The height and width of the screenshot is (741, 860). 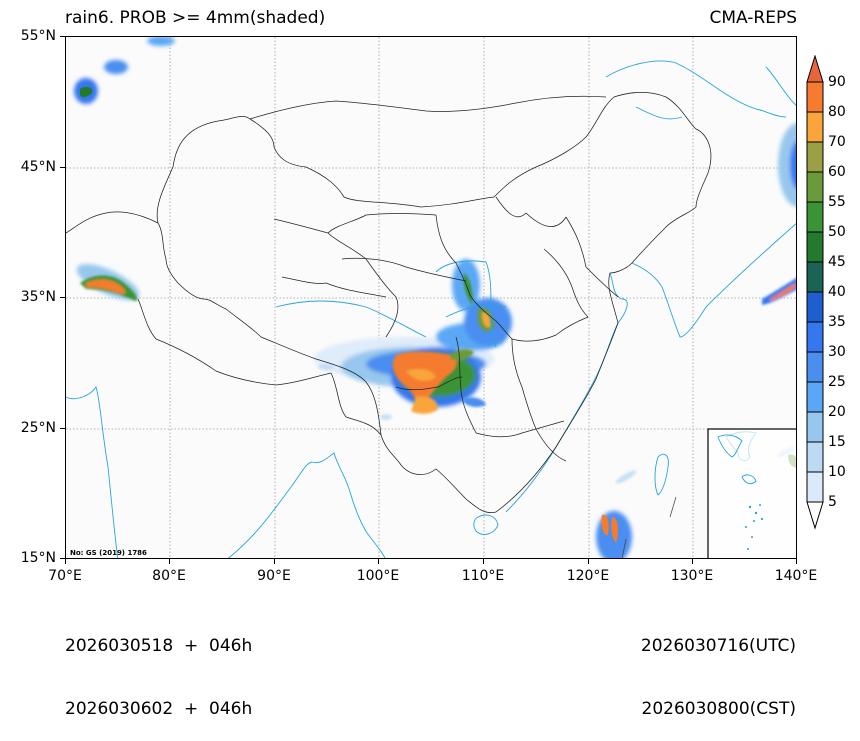 I want to click on y-tick-label: 15°N, so click(x=38, y=558).